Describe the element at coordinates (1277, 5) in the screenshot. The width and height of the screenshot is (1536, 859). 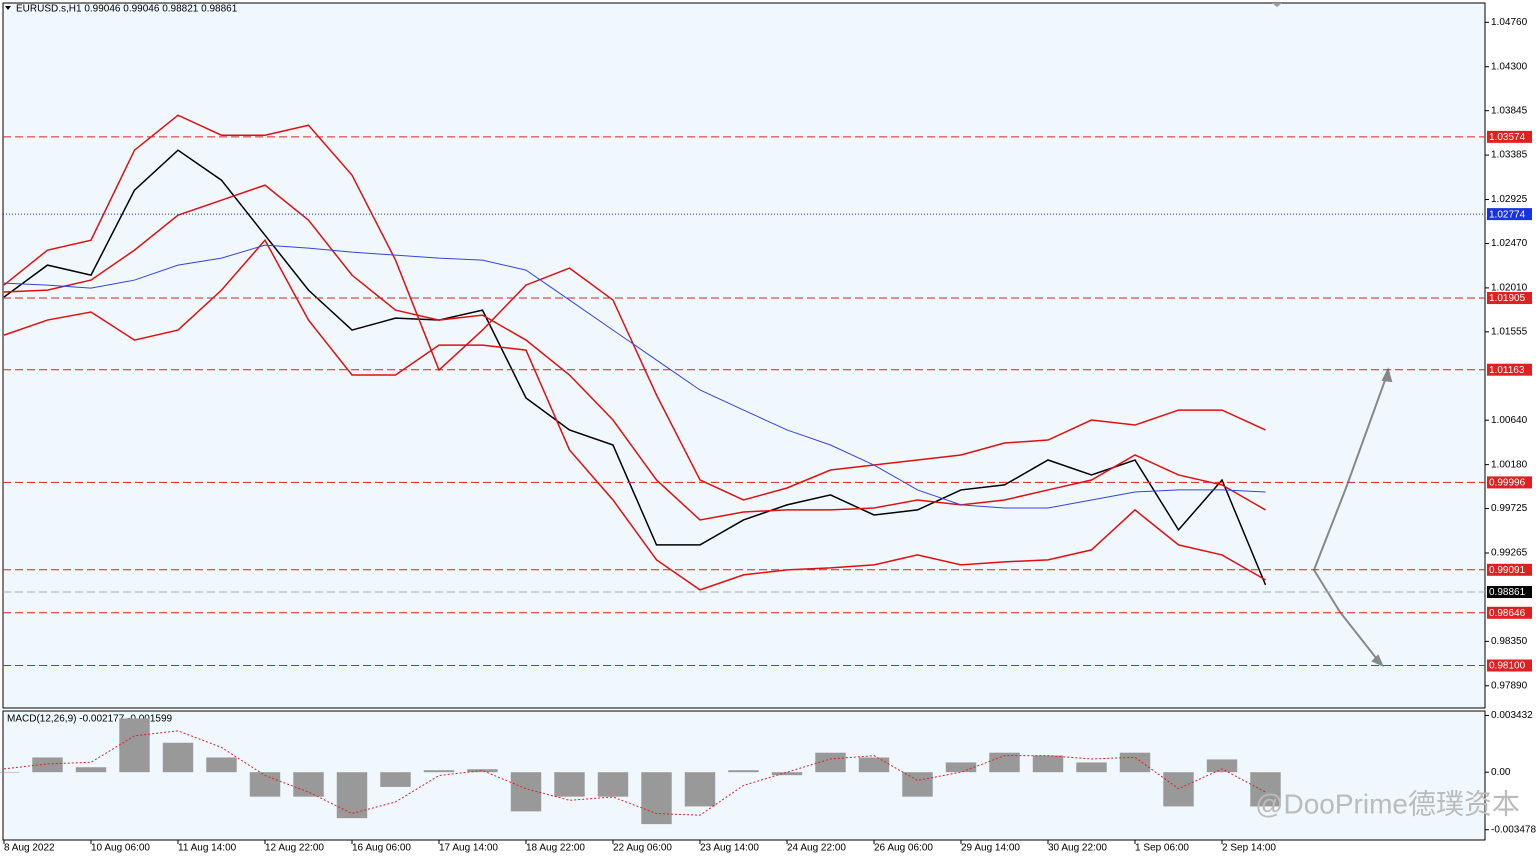
I see `shift-marker` at that location.